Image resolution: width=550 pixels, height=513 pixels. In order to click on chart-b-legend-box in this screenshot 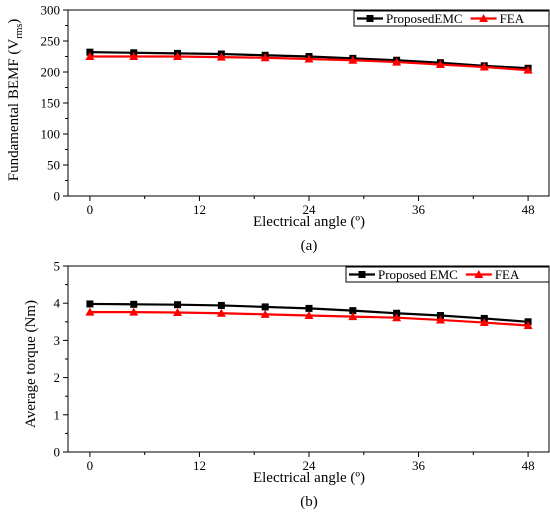, I will do `click(447, 274)`.